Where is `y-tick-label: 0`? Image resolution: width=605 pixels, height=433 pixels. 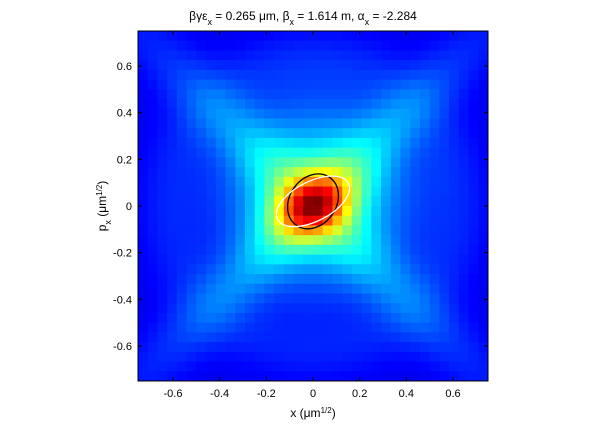 y-tick-label: 0 is located at coordinates (129, 207).